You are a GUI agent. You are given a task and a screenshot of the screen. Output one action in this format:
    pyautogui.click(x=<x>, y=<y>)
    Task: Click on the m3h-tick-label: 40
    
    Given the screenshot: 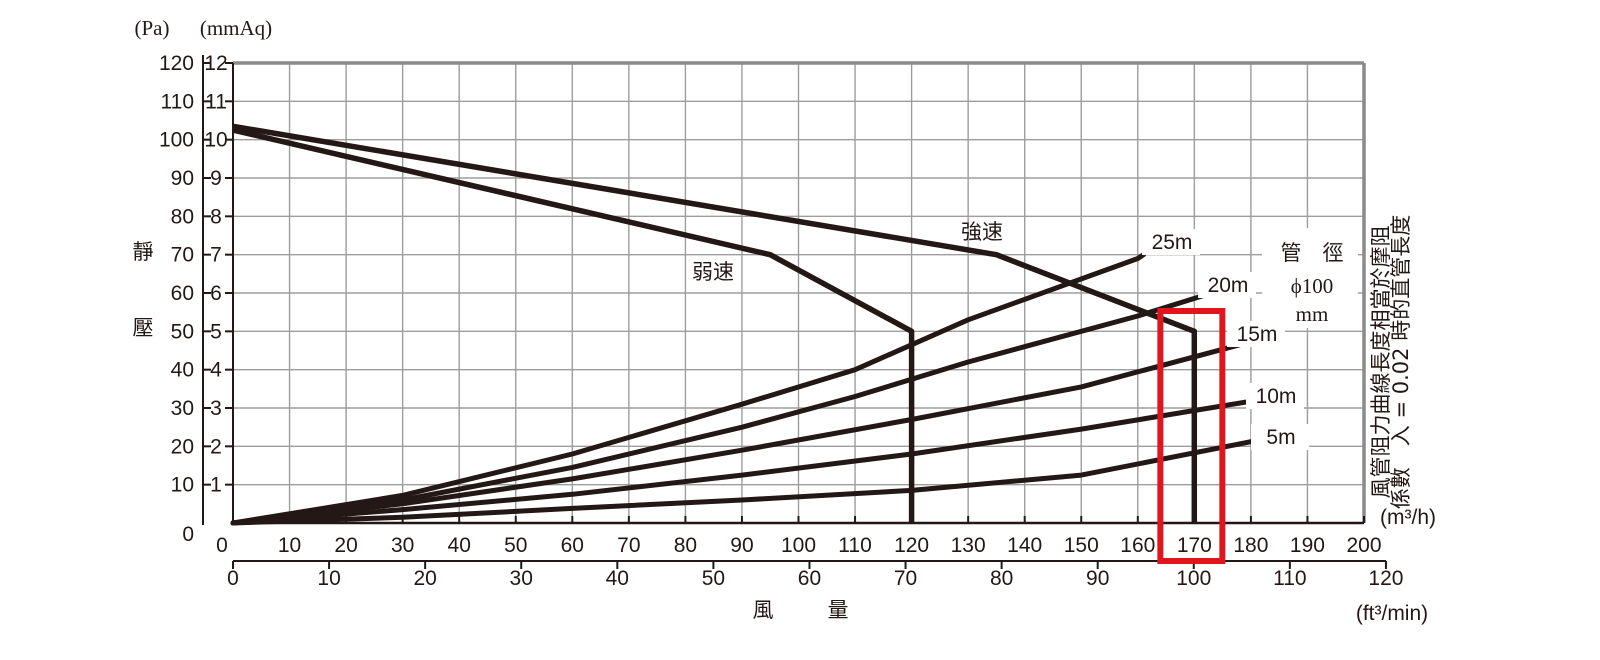 What is the action you would take?
    pyautogui.click(x=459, y=545)
    